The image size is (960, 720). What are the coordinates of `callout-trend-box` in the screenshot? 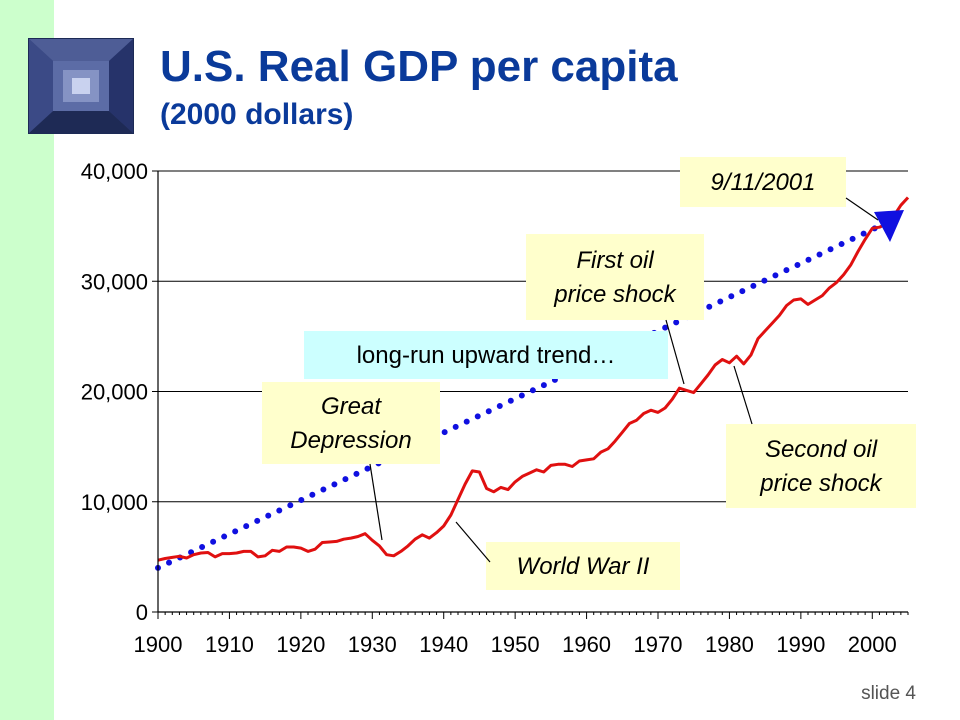 It's located at (486, 355).